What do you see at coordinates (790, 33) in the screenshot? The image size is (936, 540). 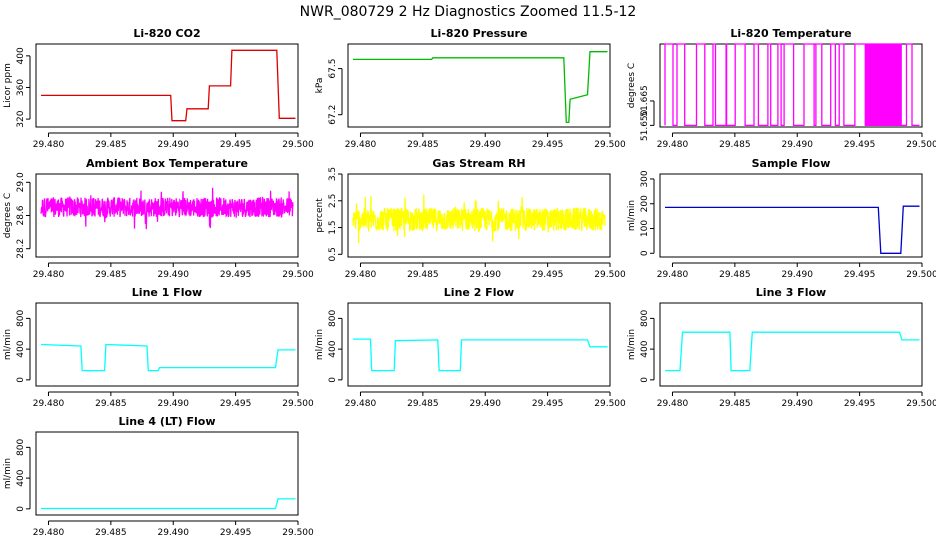 I see `panel-title: Li-820 Temperature` at bounding box center [790, 33].